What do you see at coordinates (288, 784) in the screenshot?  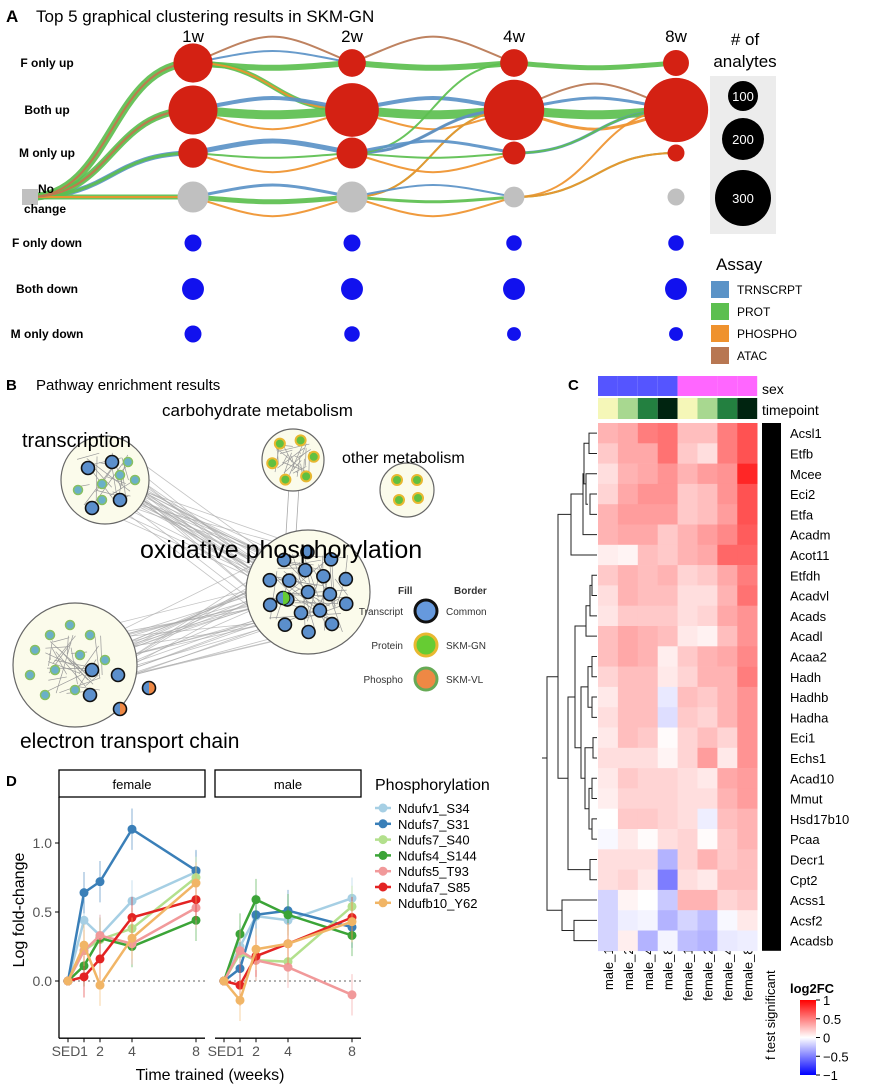 I see `facet-label: male` at bounding box center [288, 784].